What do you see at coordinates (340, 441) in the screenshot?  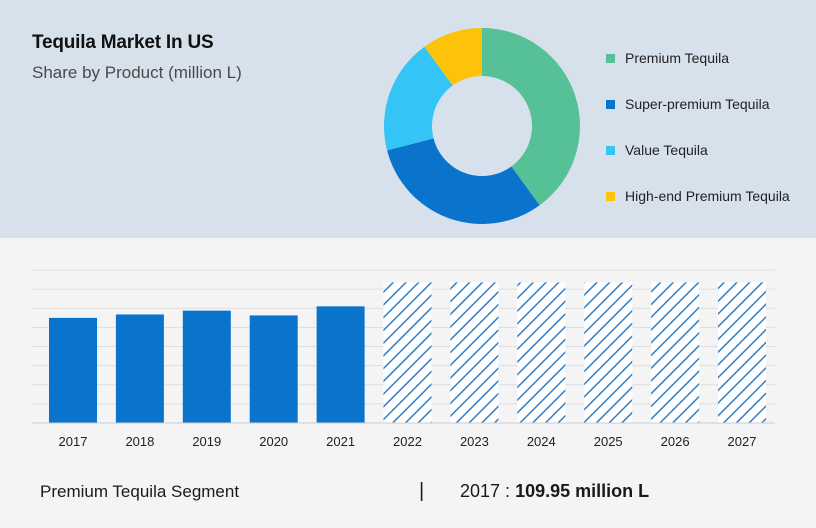 I see `x-tick-label: 2021` at bounding box center [340, 441].